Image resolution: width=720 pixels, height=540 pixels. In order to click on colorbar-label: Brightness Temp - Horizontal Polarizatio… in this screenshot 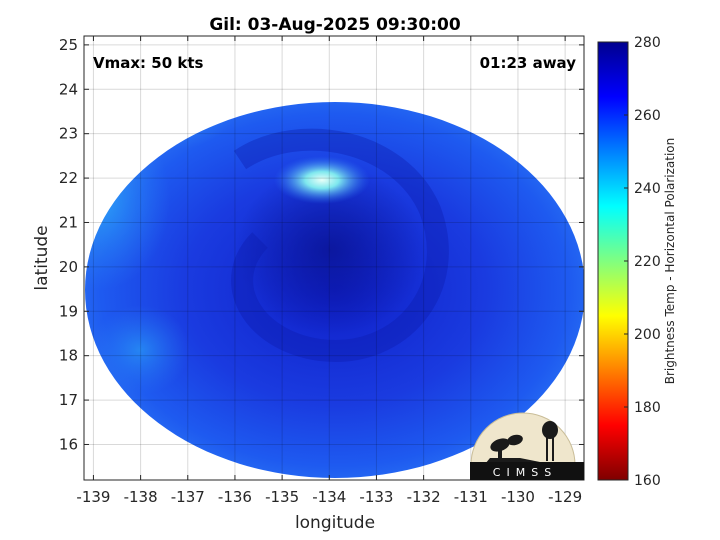, I will do `click(670, 261)`.